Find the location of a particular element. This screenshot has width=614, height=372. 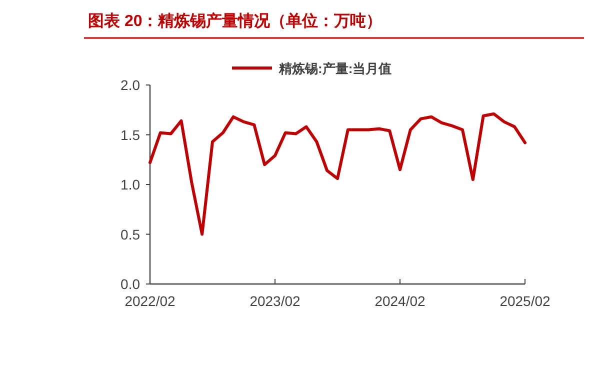

x-tick-label: 2023/02 is located at coordinates (275, 301).